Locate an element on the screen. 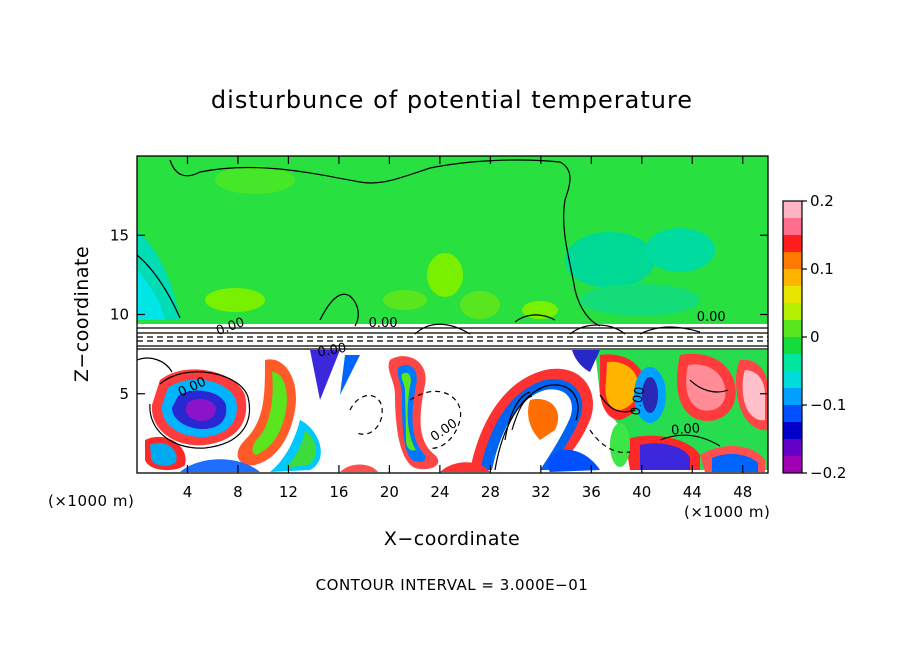 The width and height of the screenshot is (904, 654). y-axis-label: Z−coordinate is located at coordinates (82, 314).